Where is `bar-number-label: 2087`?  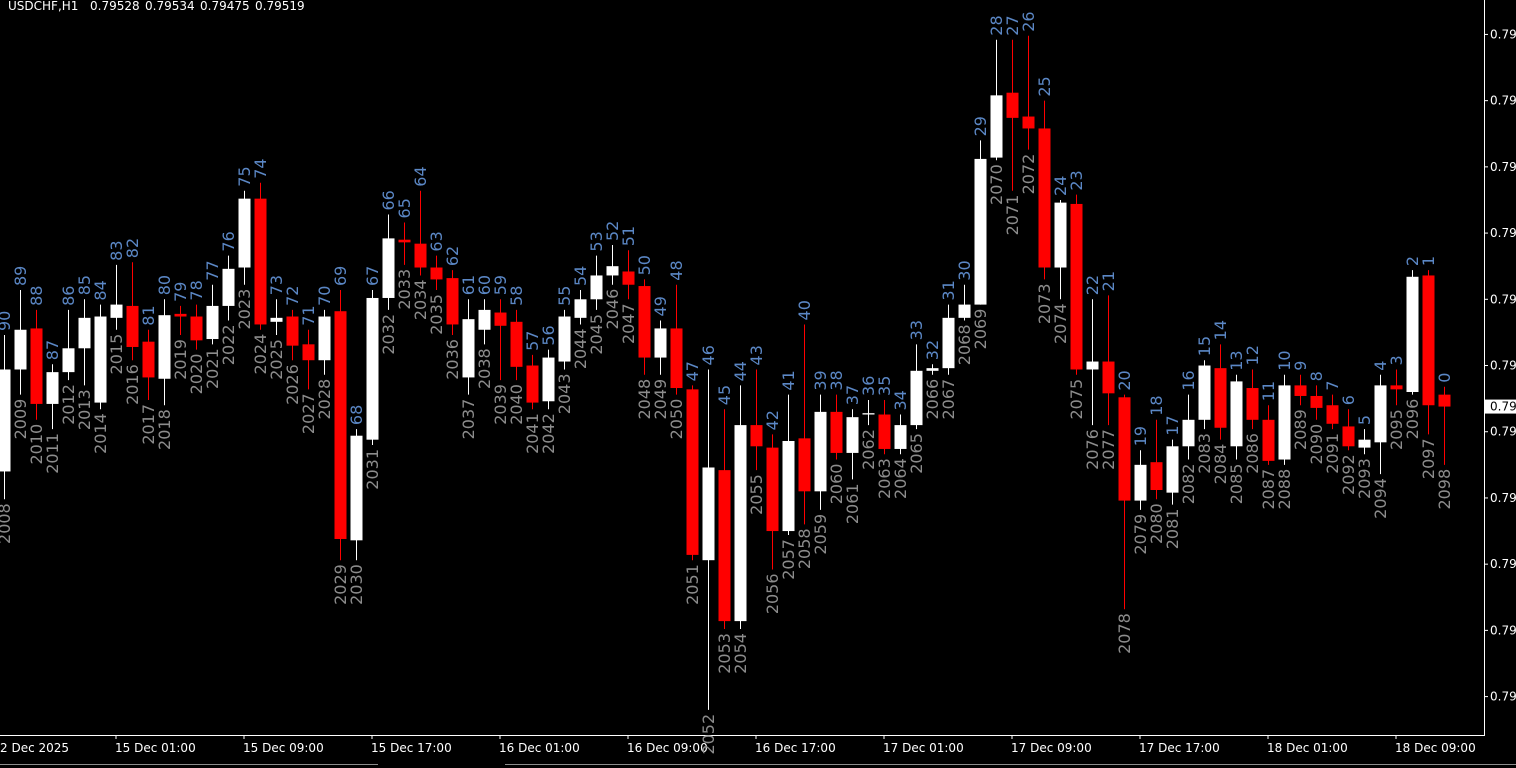 bar-number-label: 2087 is located at coordinates (1268, 489).